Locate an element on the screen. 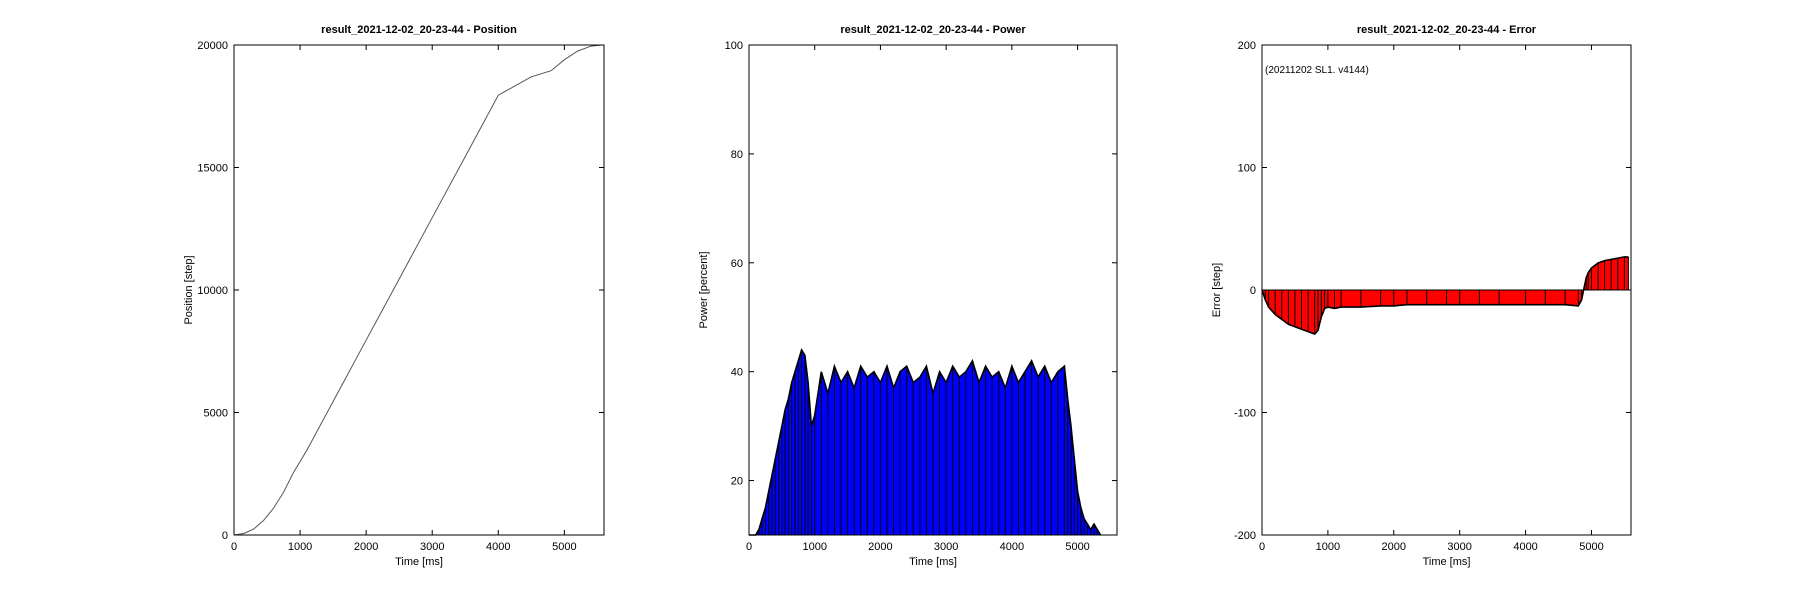  error-area-fill is located at coordinates (1445, 295).